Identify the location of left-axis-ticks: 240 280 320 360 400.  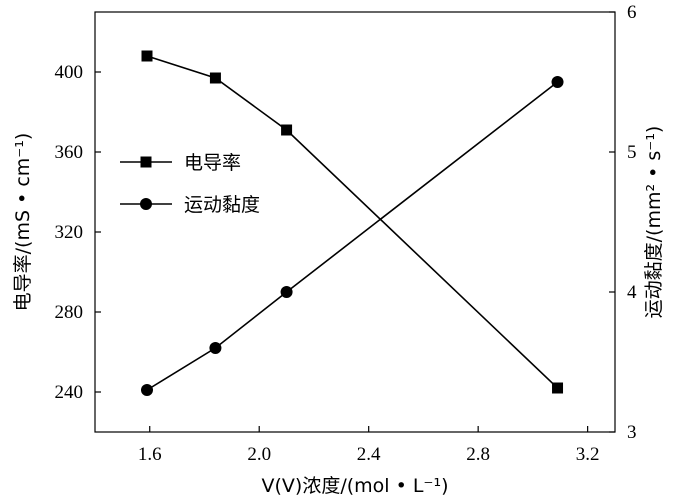
(78, 232).